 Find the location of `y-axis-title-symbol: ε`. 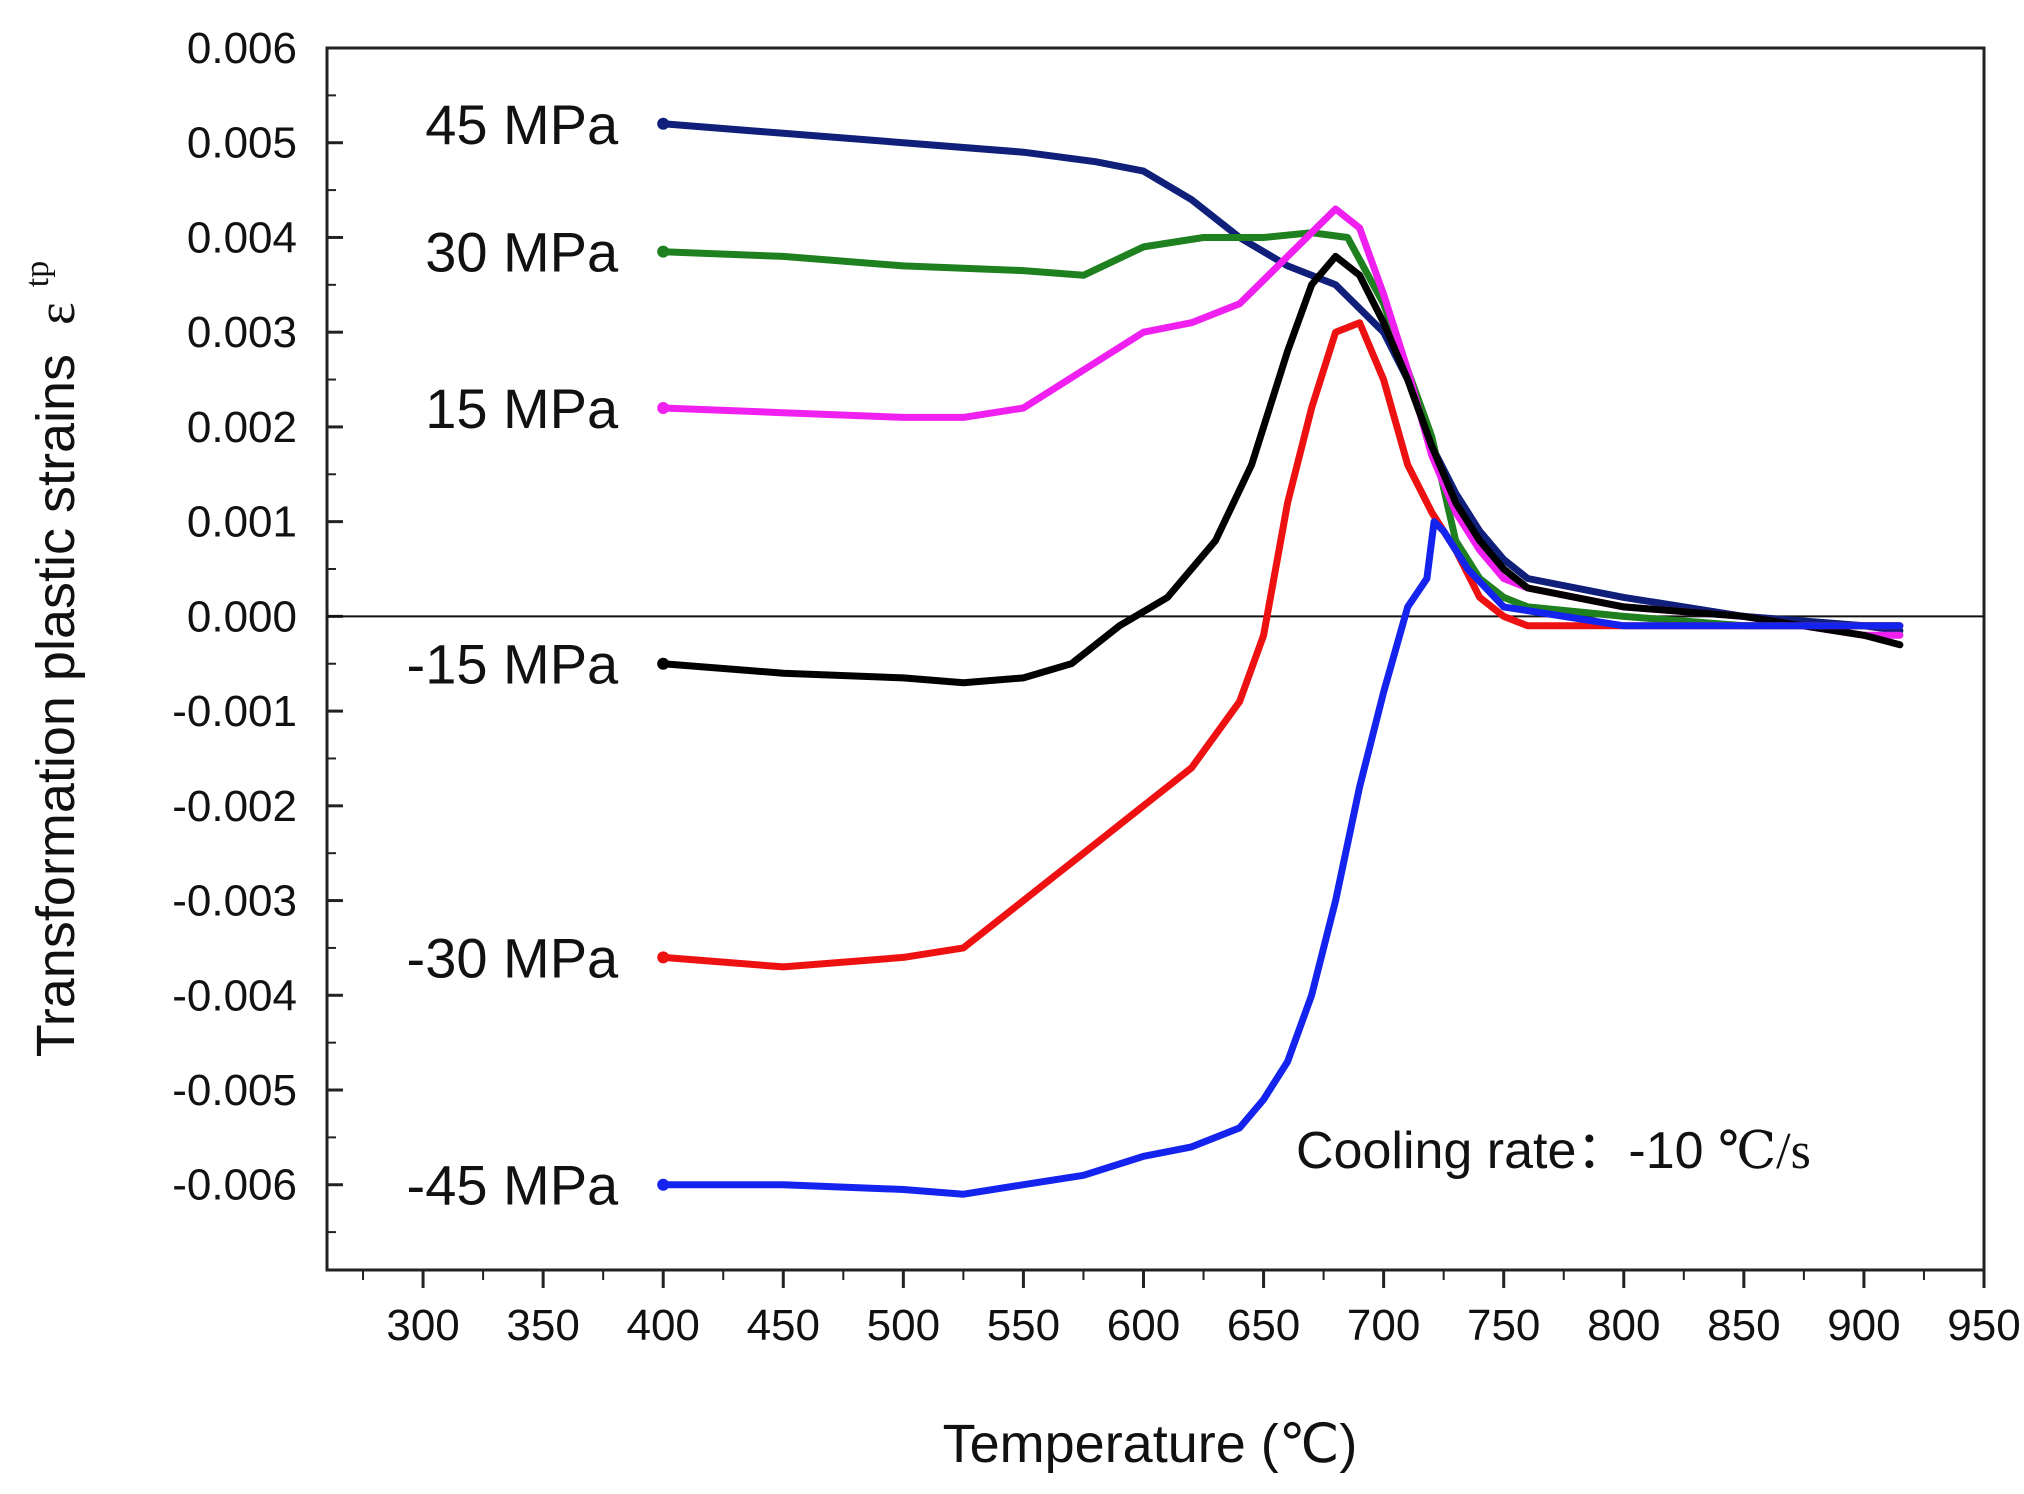

y-axis-title-symbol: ε is located at coordinates (56, 313).